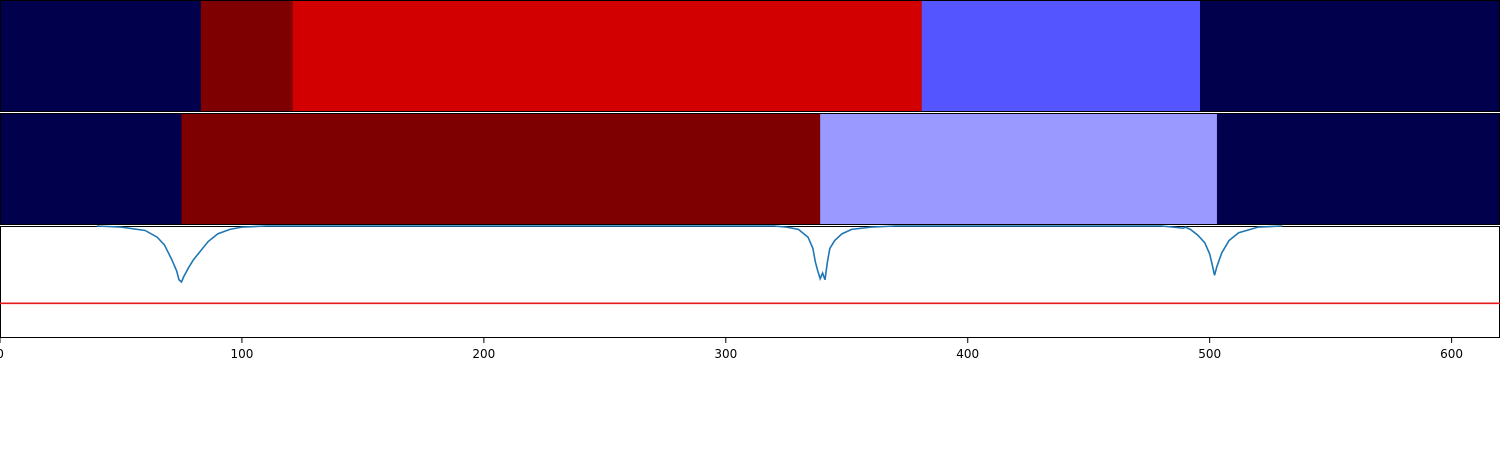  Describe the element at coordinates (1209, 354) in the screenshot. I see `x-tick-label: 500` at that location.